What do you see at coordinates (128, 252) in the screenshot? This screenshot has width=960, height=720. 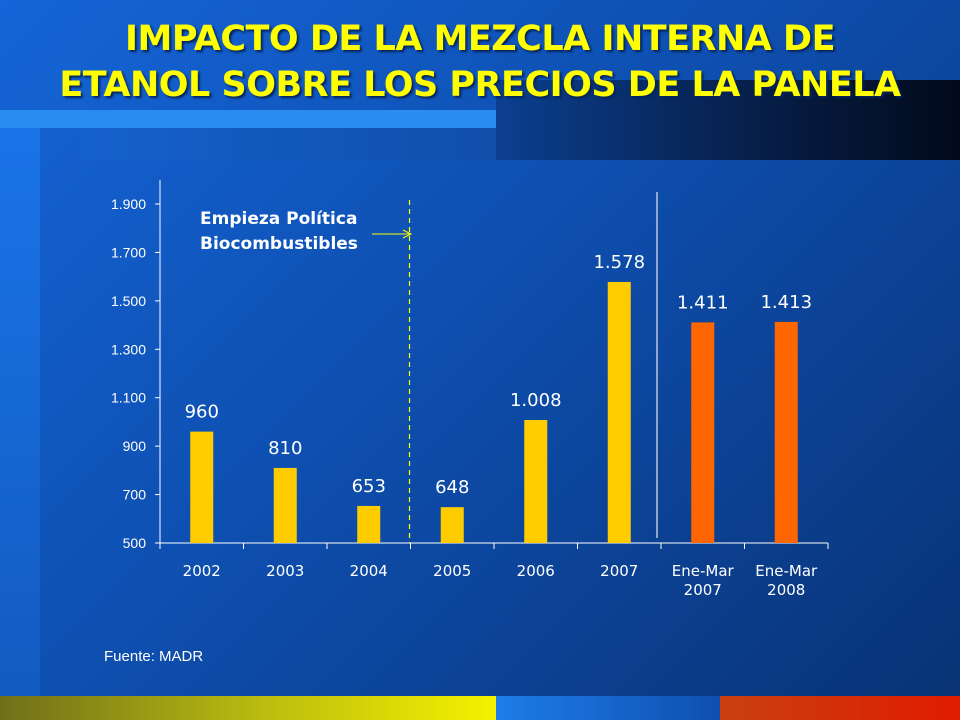 I see `y-tick-label: 1.700` at bounding box center [128, 252].